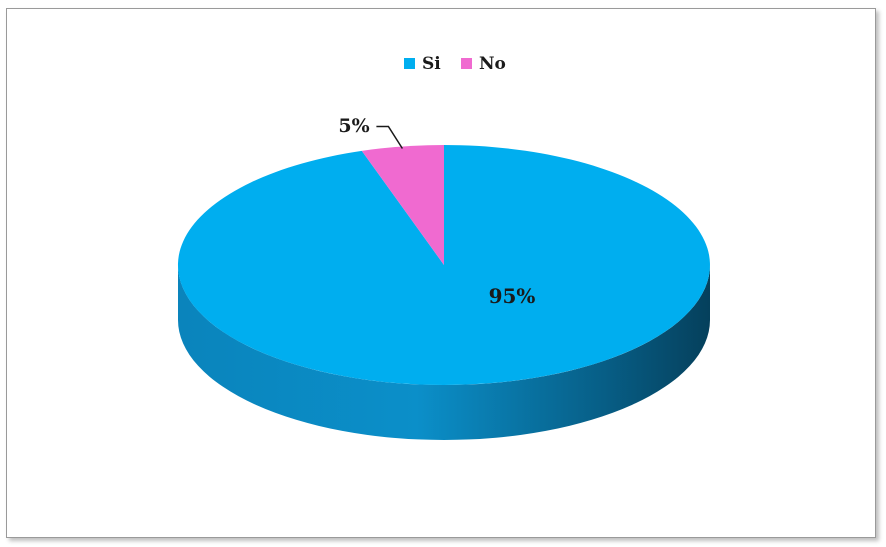 The image size is (886, 547). Describe the element at coordinates (492, 64) in the screenshot. I see `legend-label-no: No` at that location.